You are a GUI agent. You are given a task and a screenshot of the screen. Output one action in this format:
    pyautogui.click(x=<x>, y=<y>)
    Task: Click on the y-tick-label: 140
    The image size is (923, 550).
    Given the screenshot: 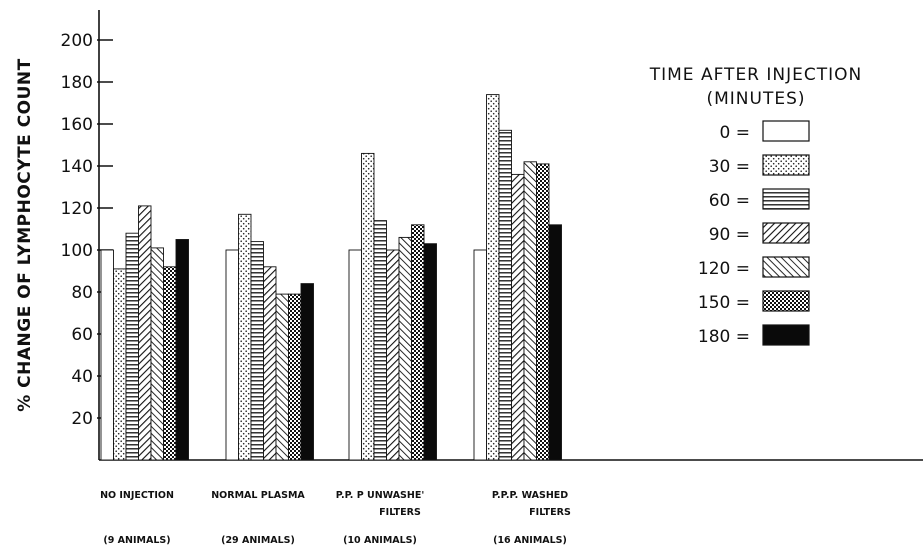 What is the action you would take?
    pyautogui.click(x=77, y=167)
    